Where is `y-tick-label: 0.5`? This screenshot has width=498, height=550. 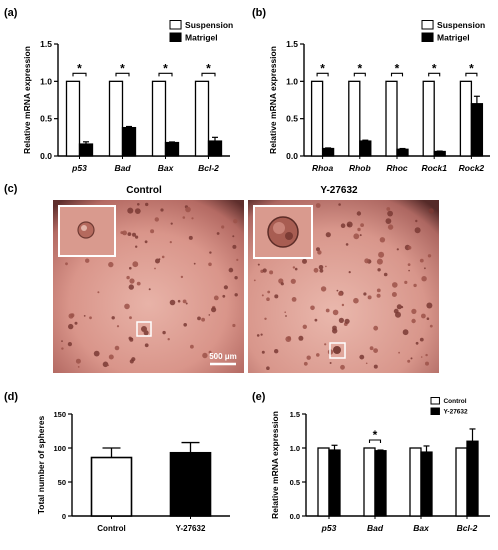 y-tick-label: 0.5 is located at coordinates (295, 482).